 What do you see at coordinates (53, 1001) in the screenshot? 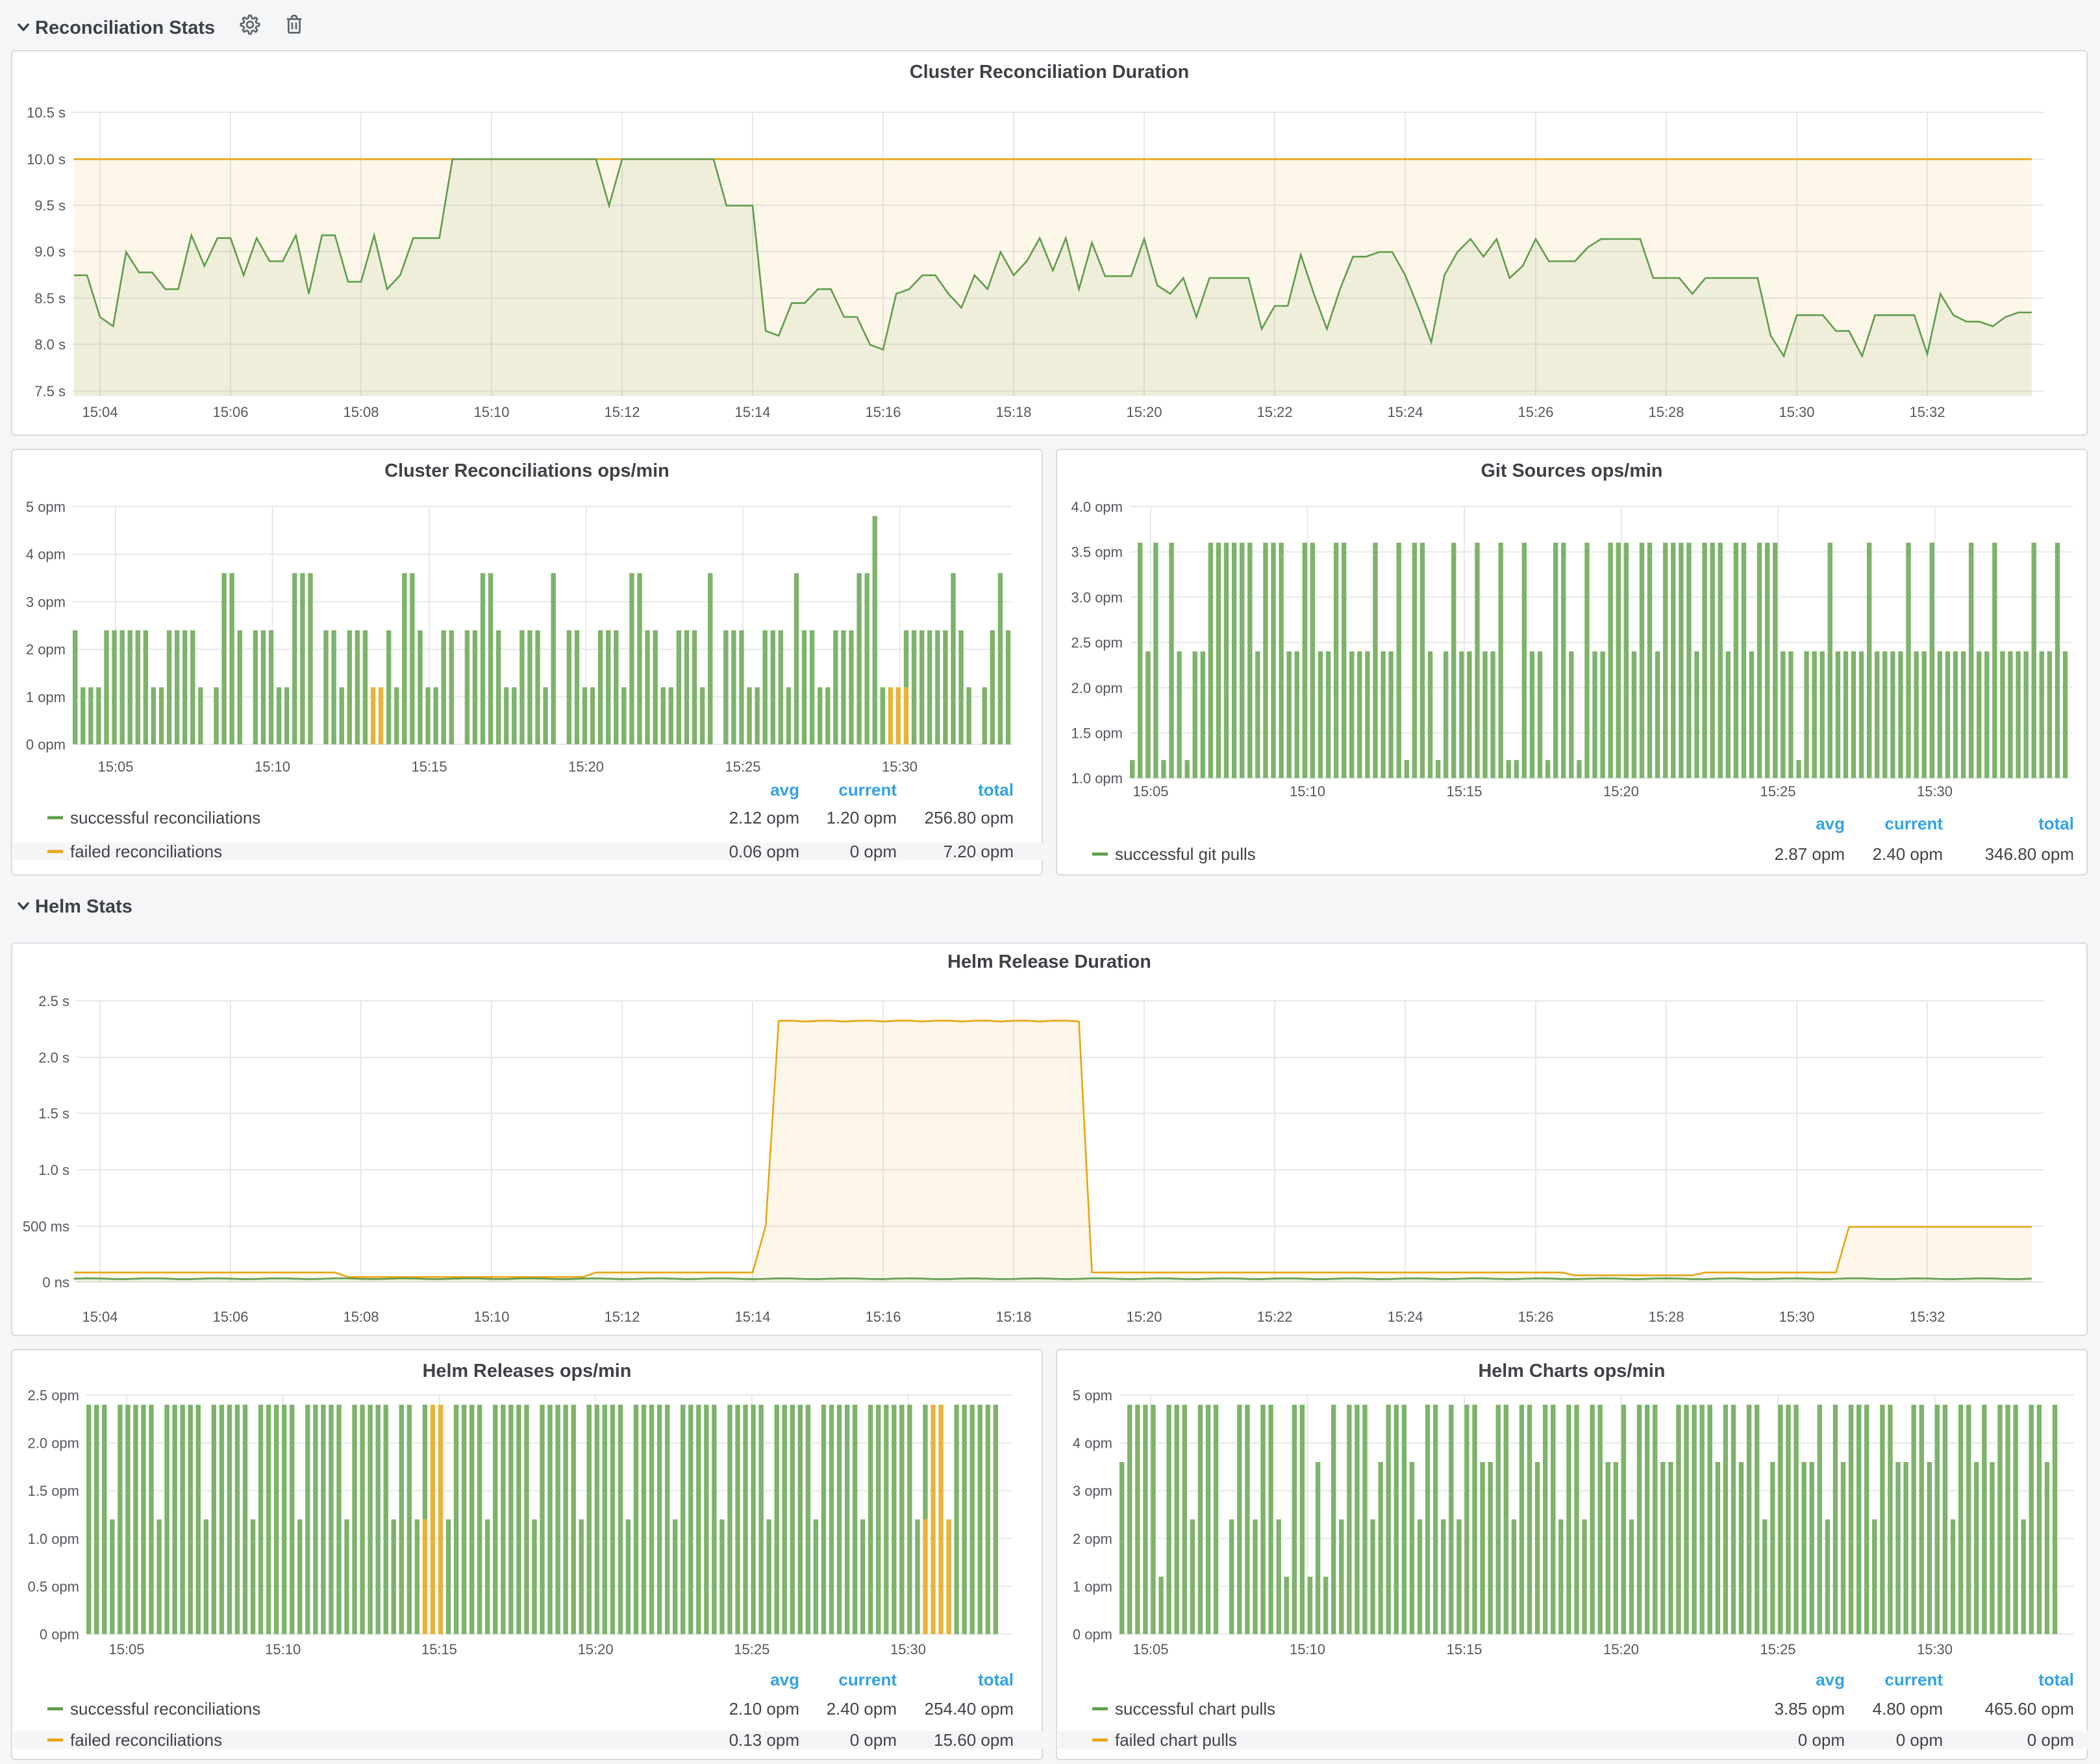
I see `svg-text: 2.5 s` at bounding box center [53, 1001].